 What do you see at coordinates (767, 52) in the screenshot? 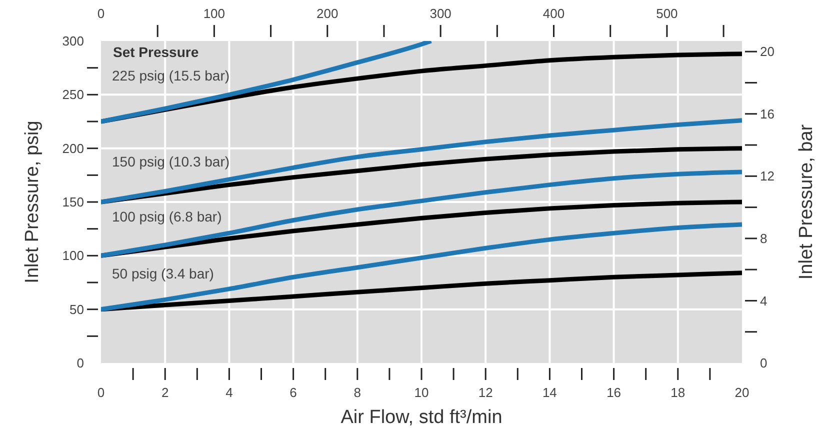
I see `y2-tick-label: 20` at bounding box center [767, 52].